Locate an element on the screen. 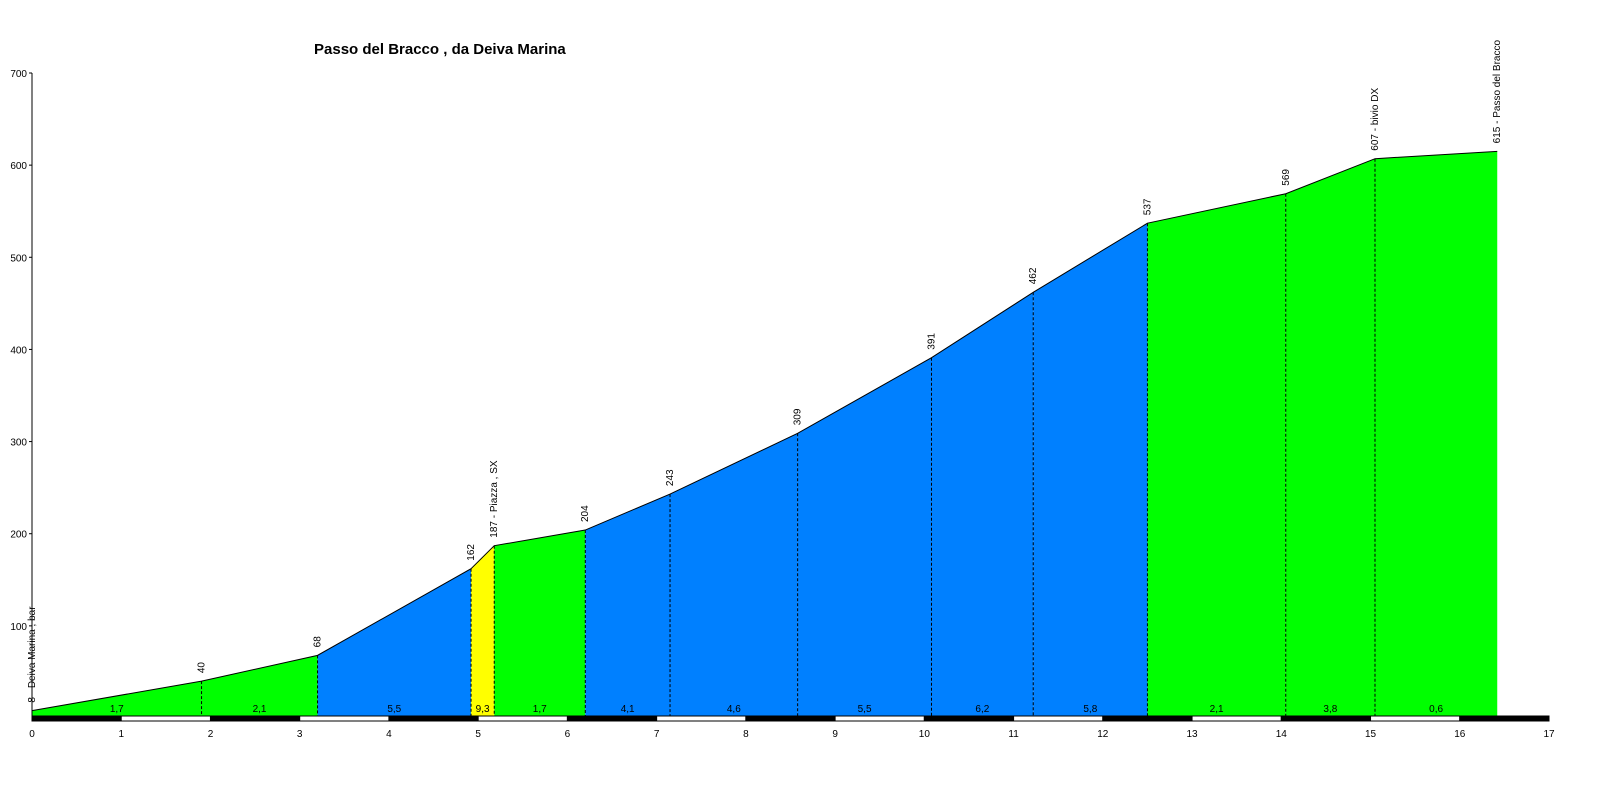 Image resolution: width=1600 pixels, height=800 pixels. gradient-label: 4,1 is located at coordinates (628, 709).